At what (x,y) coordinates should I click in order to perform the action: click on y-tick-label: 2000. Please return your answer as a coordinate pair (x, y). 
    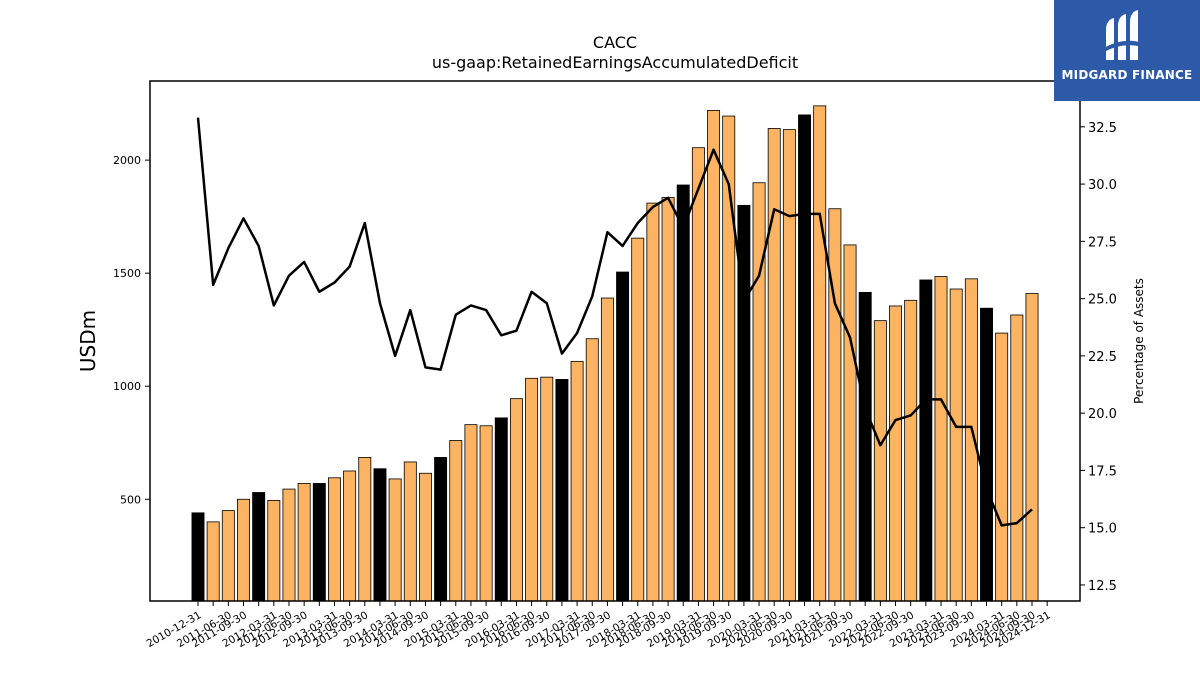
    Looking at the image, I should click on (127, 160).